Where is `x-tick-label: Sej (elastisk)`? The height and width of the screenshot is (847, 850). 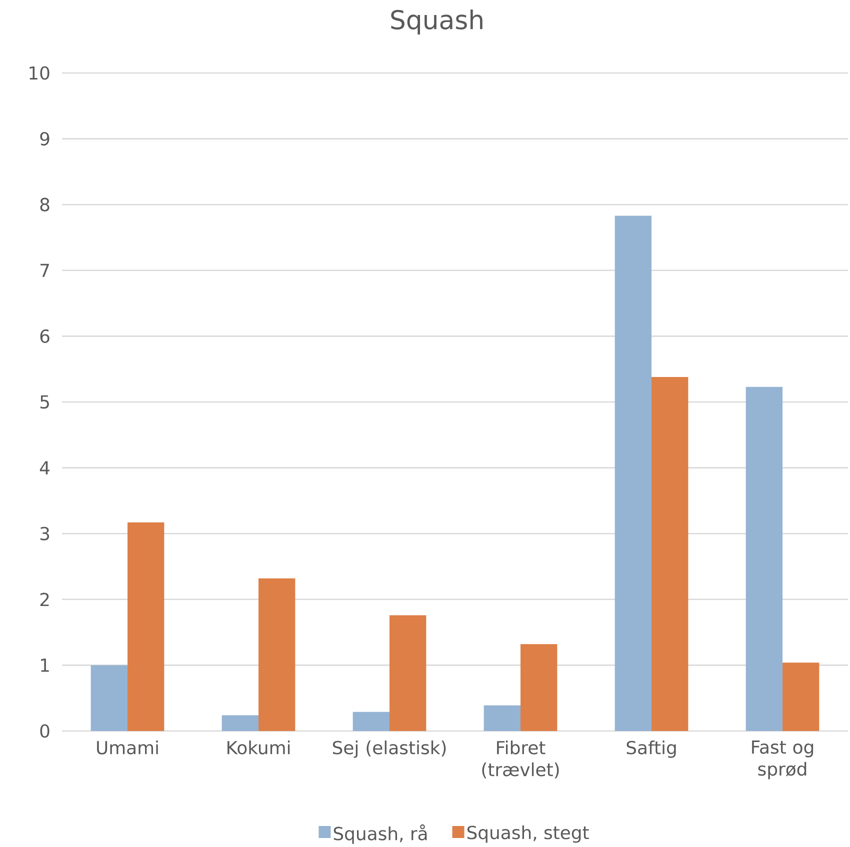
x-tick-label: Sej (elastisk) is located at coordinates (389, 749).